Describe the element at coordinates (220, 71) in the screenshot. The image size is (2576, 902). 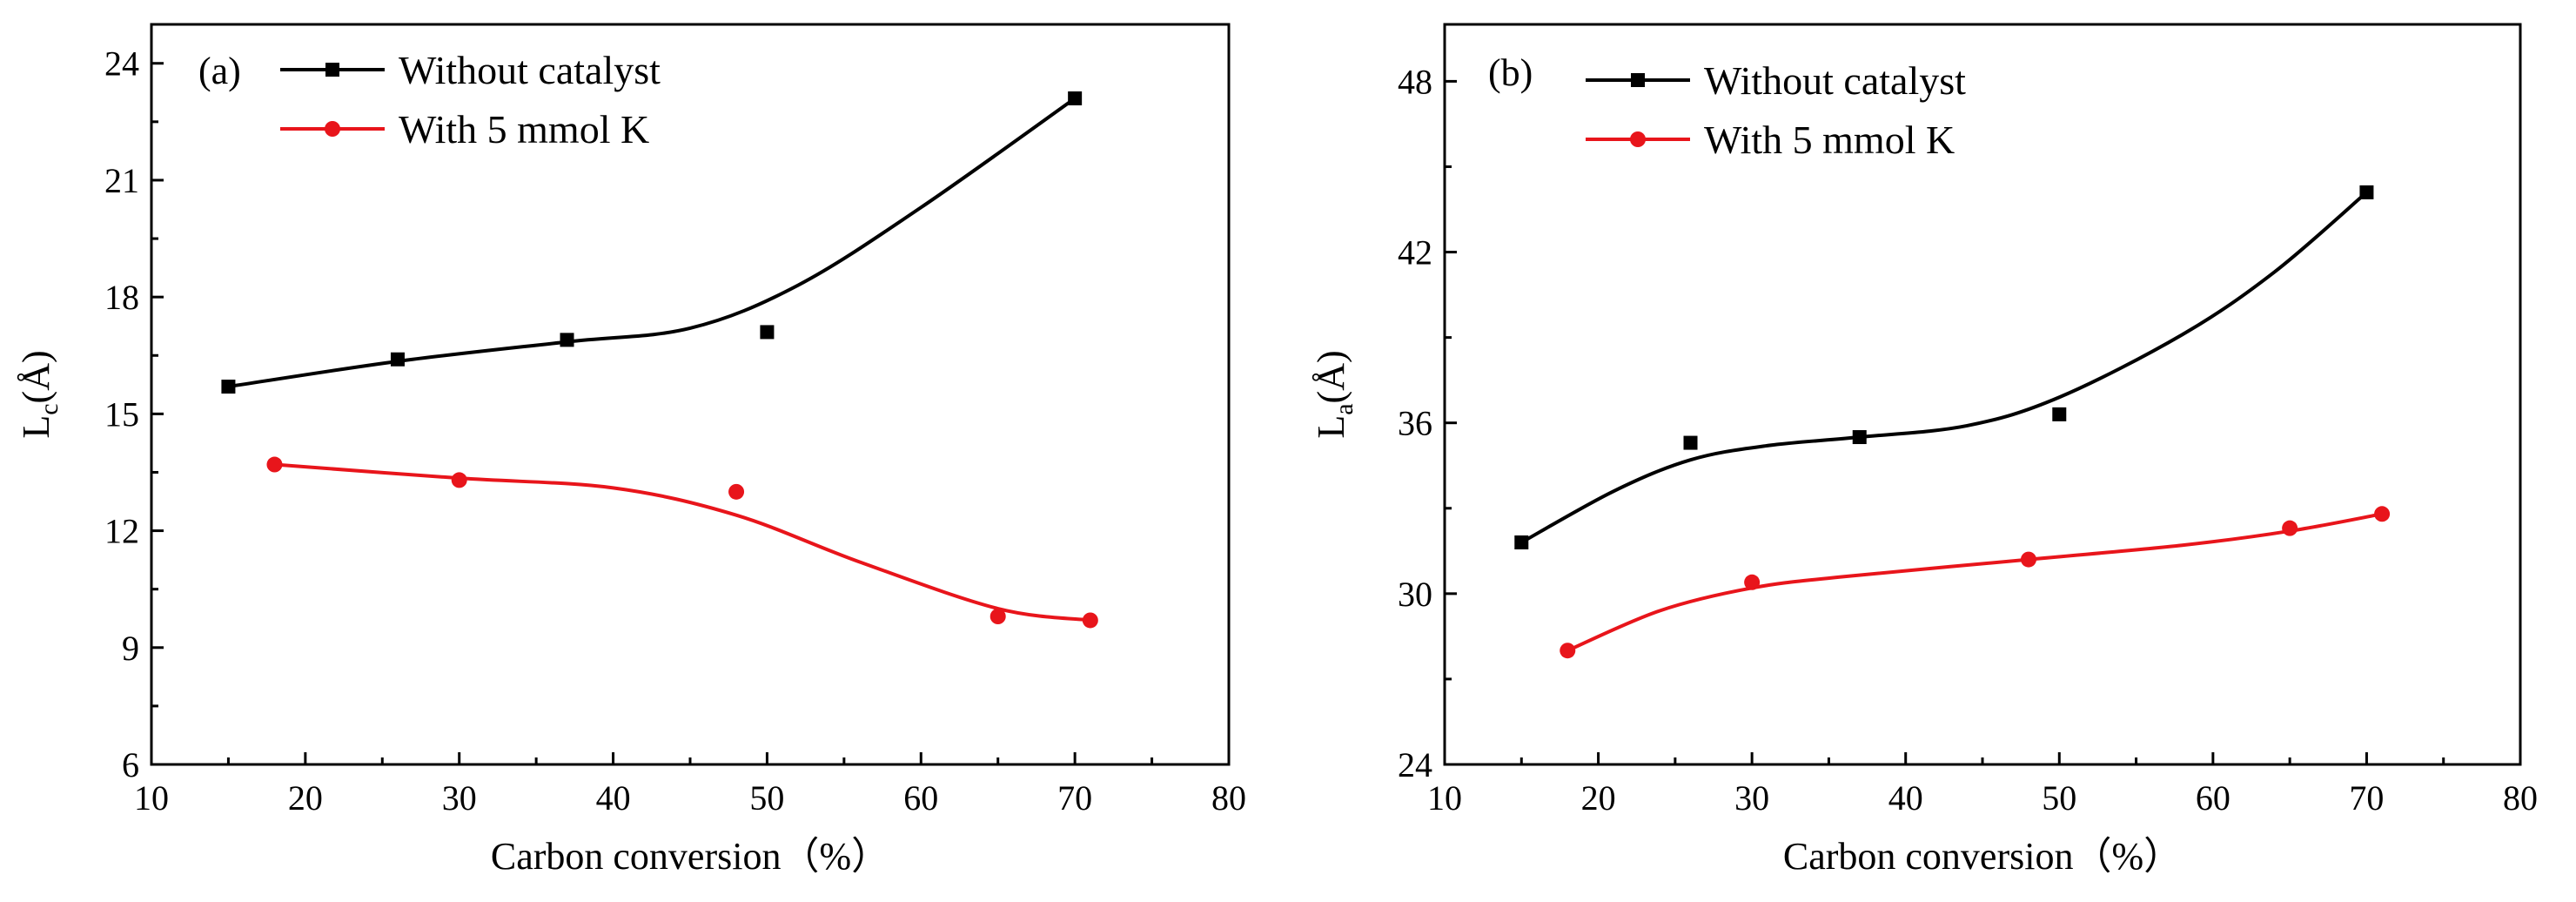
I see `panel-label: (a)` at that location.